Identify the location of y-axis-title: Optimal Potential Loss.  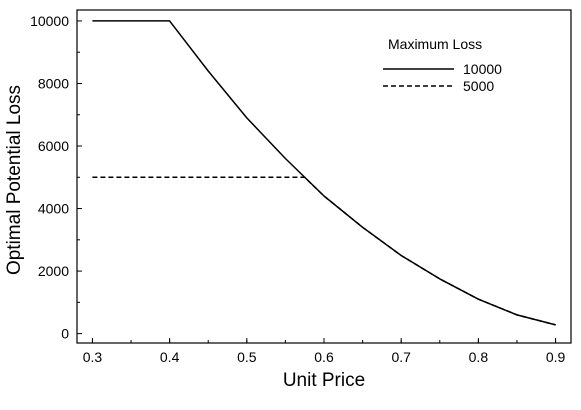
(14, 180).